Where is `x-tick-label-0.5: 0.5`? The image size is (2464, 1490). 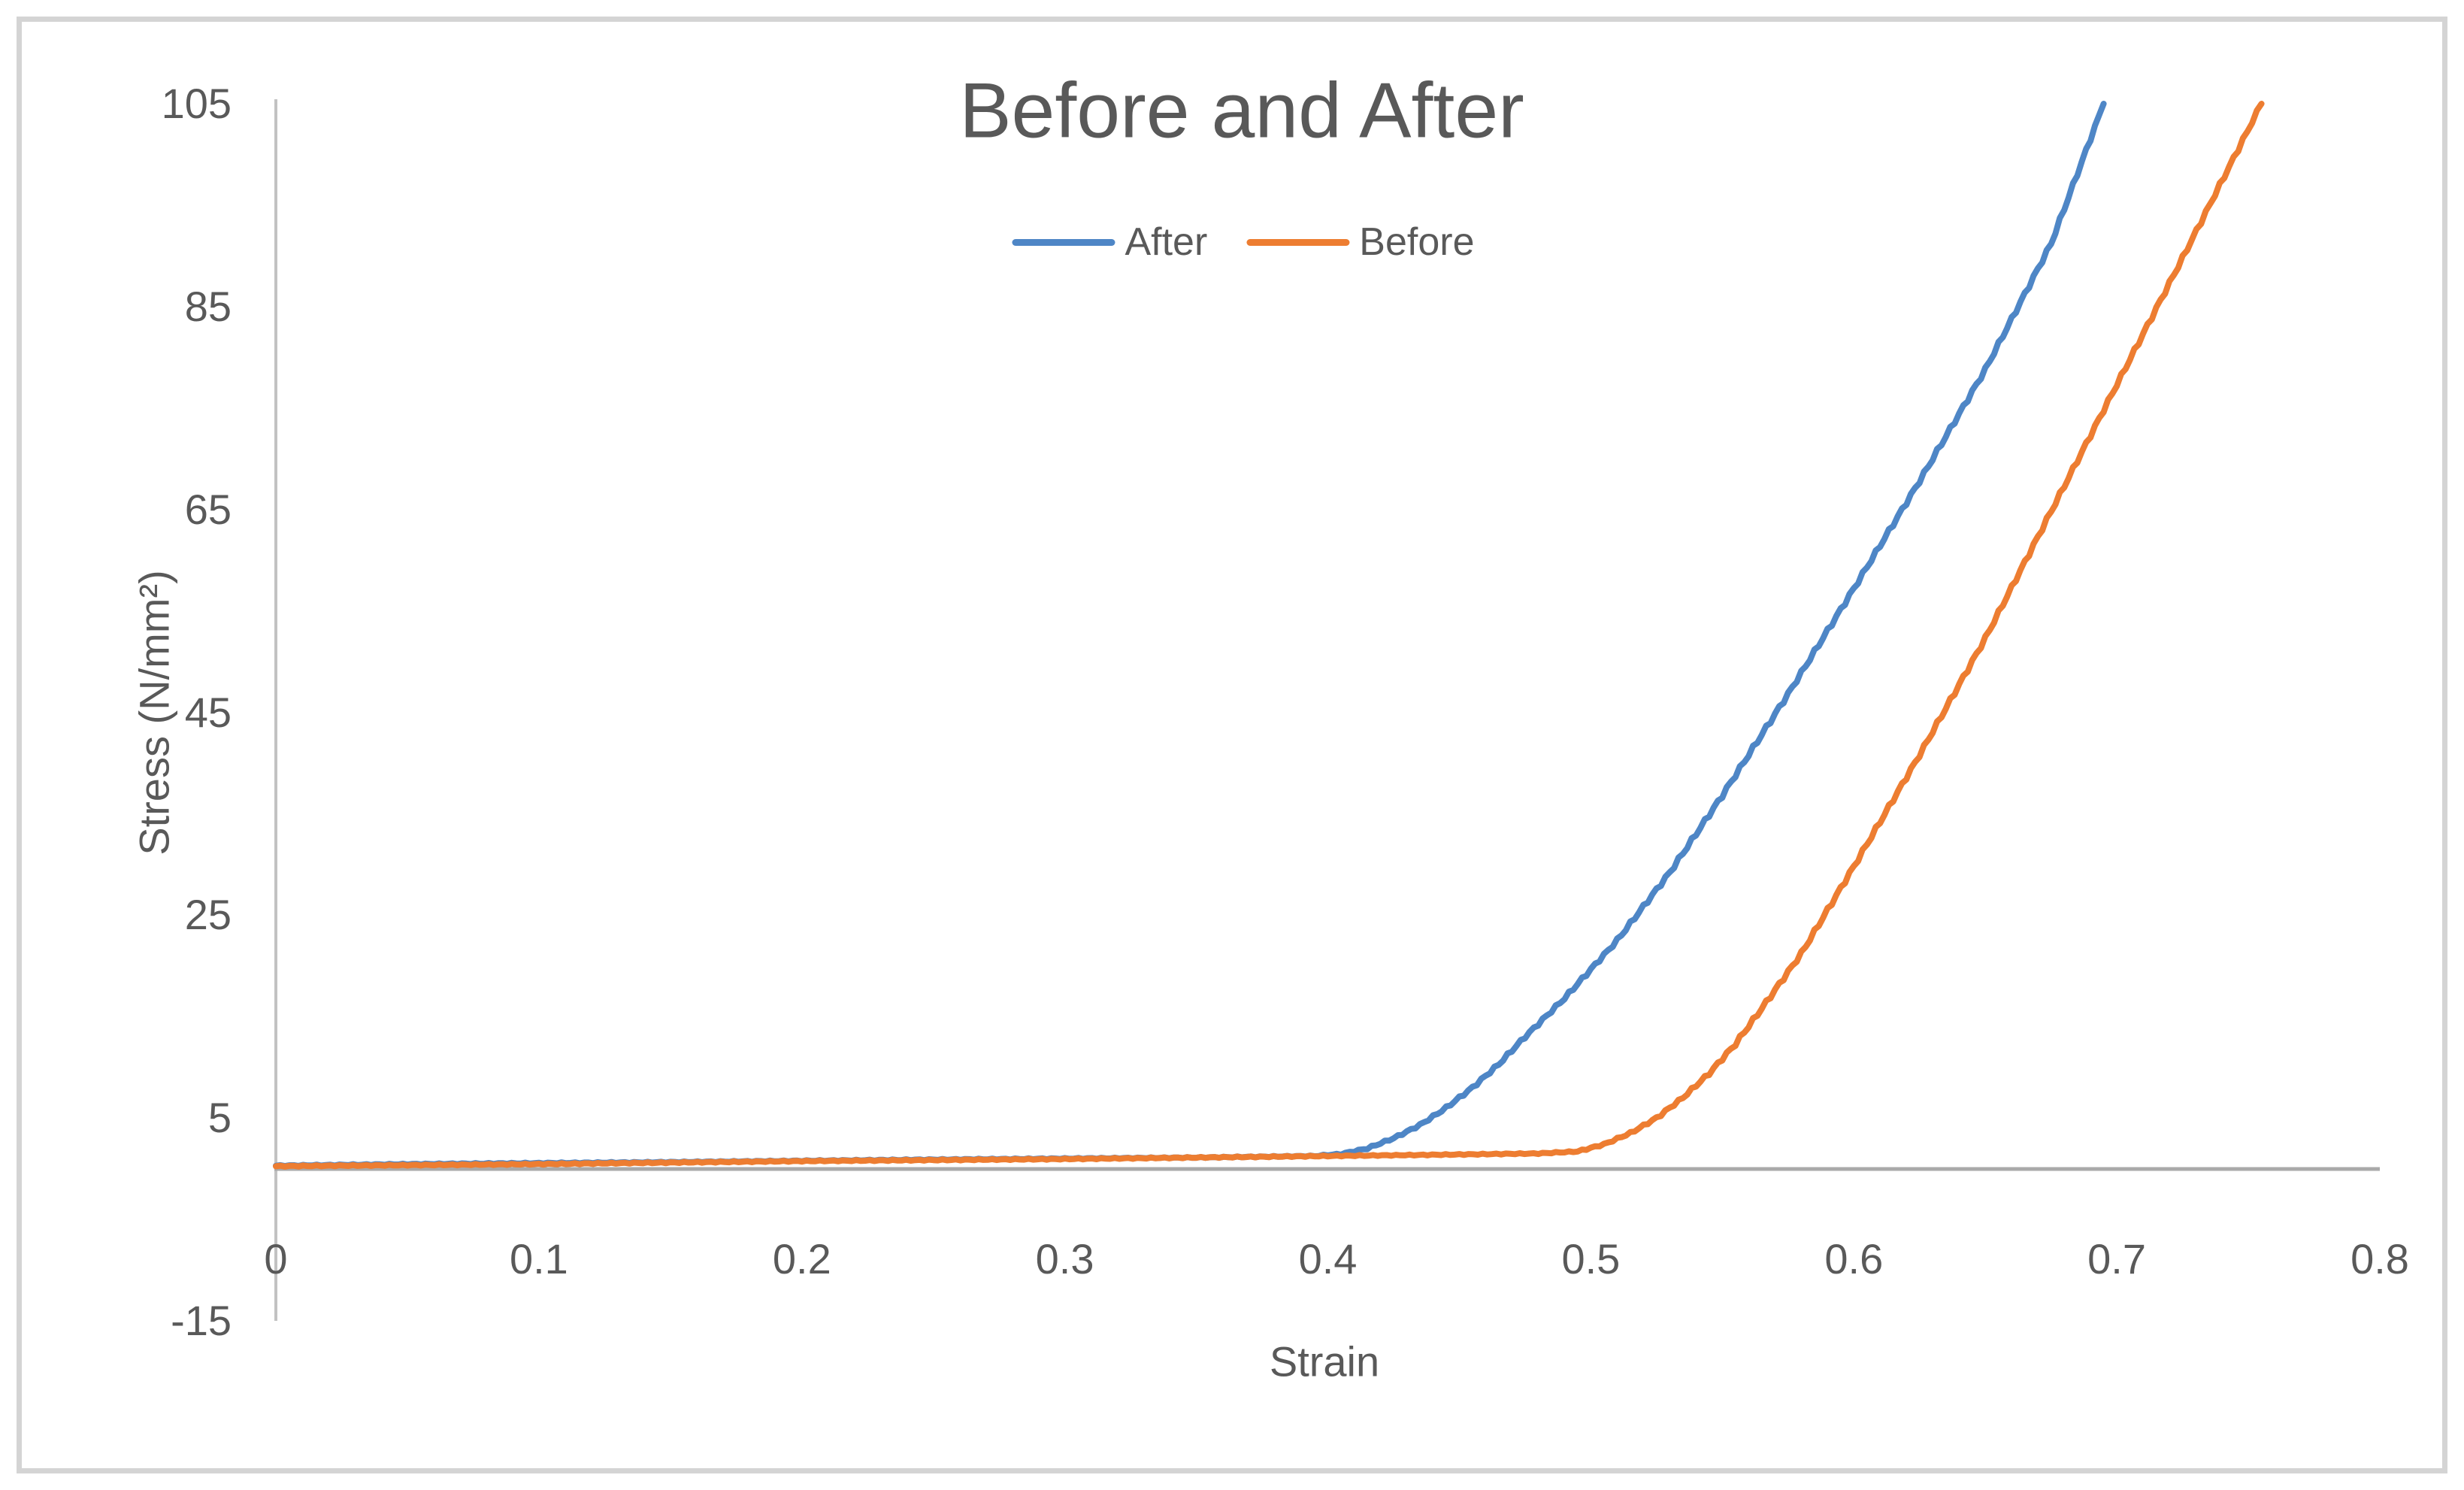
x-tick-label-0.5: 0.5 is located at coordinates (1591, 1259).